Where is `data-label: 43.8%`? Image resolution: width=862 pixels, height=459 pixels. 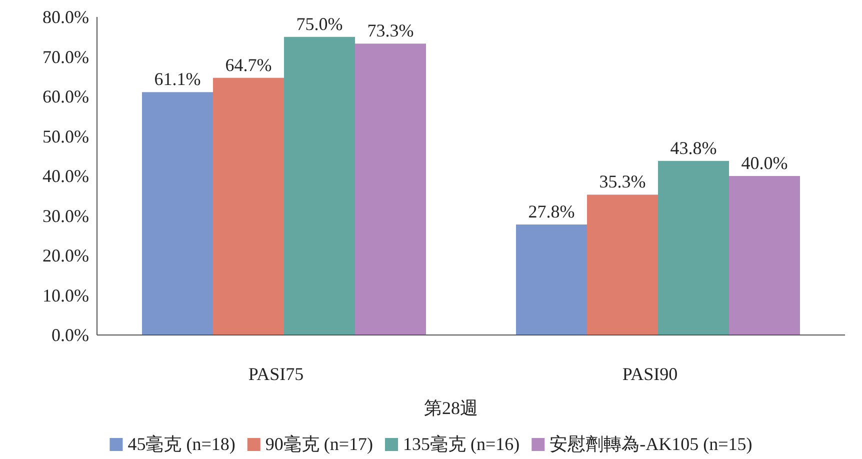
data-label: 43.8% is located at coordinates (693, 148).